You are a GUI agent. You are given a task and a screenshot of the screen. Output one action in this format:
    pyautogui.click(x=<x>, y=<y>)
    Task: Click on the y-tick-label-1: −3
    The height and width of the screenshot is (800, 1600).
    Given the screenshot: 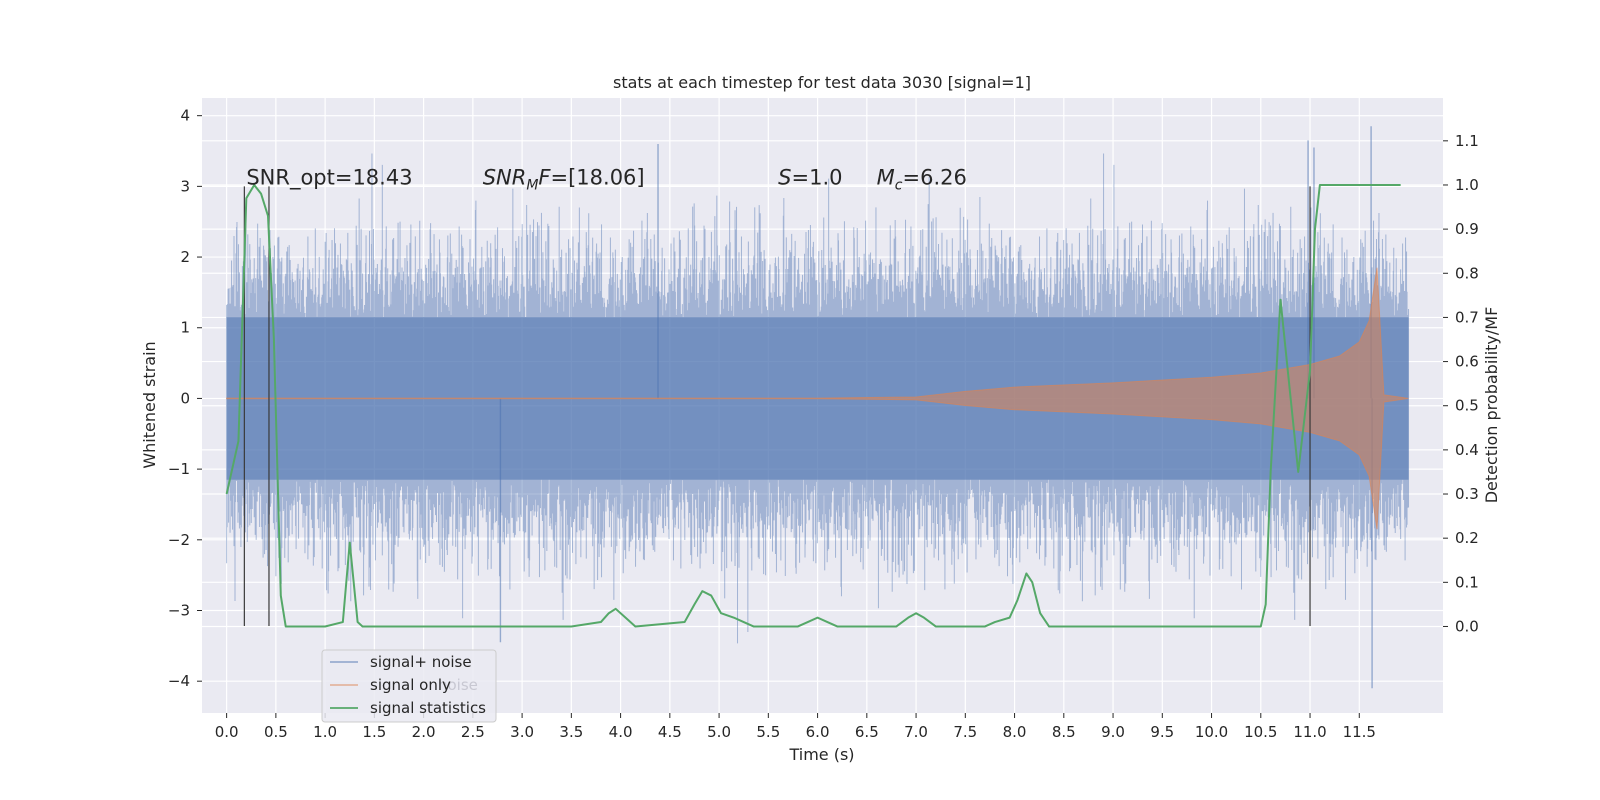 What is the action you would take?
    pyautogui.click(x=179, y=611)
    